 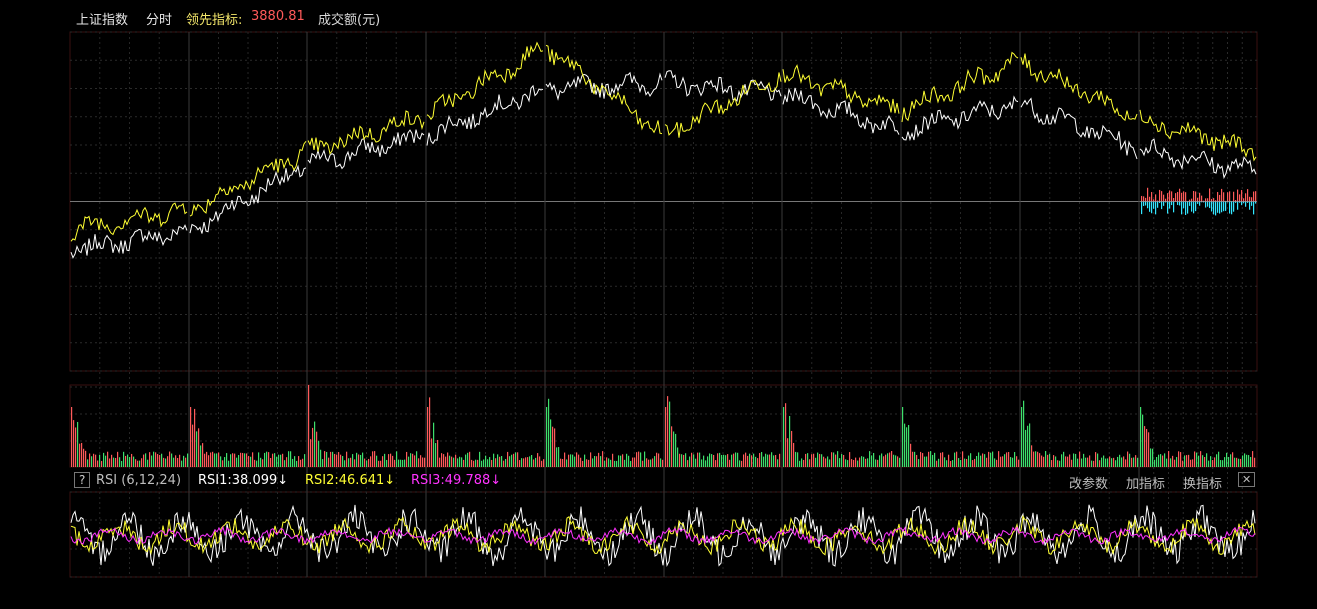 What do you see at coordinates (1089, 484) in the screenshot?
I see `edit-params-button: 改参数` at bounding box center [1089, 484].